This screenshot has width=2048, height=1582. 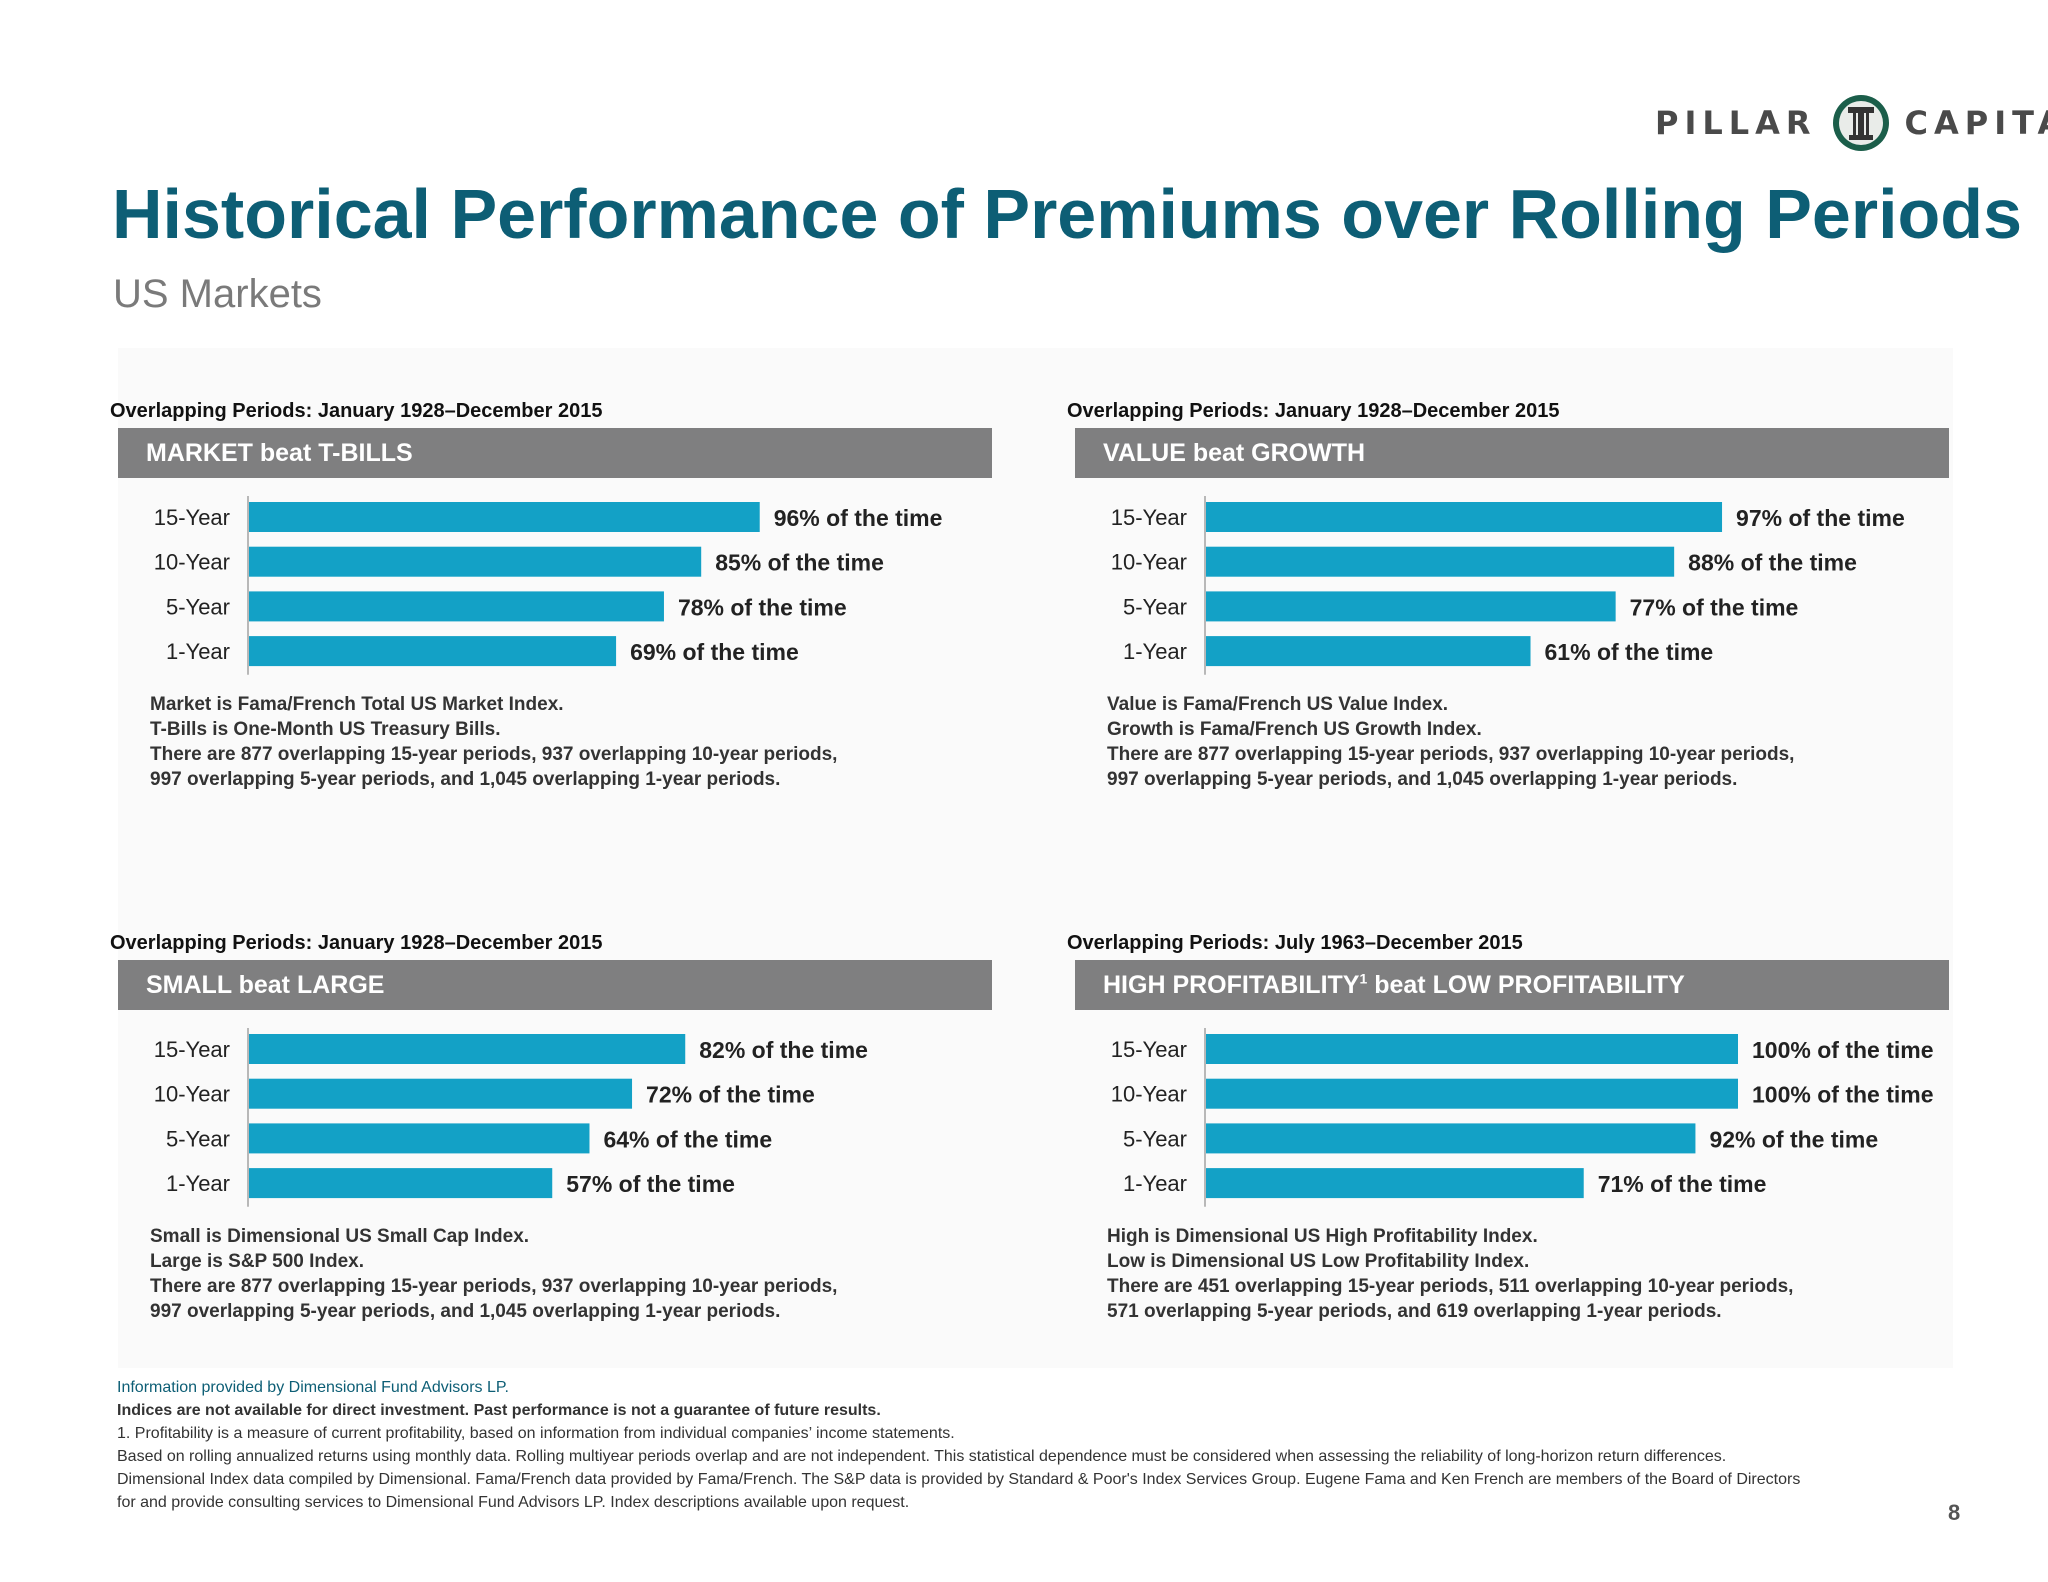 What do you see at coordinates (730, 1095) in the screenshot?
I see `data-label: 72% of the time` at bounding box center [730, 1095].